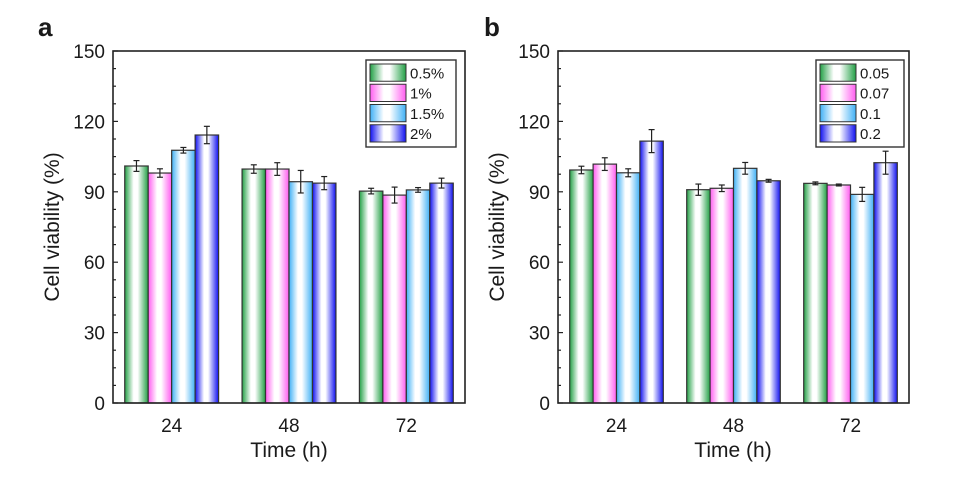  What do you see at coordinates (862, 298) in the screenshot?
I see `bar-0.1-72h` at bounding box center [862, 298].